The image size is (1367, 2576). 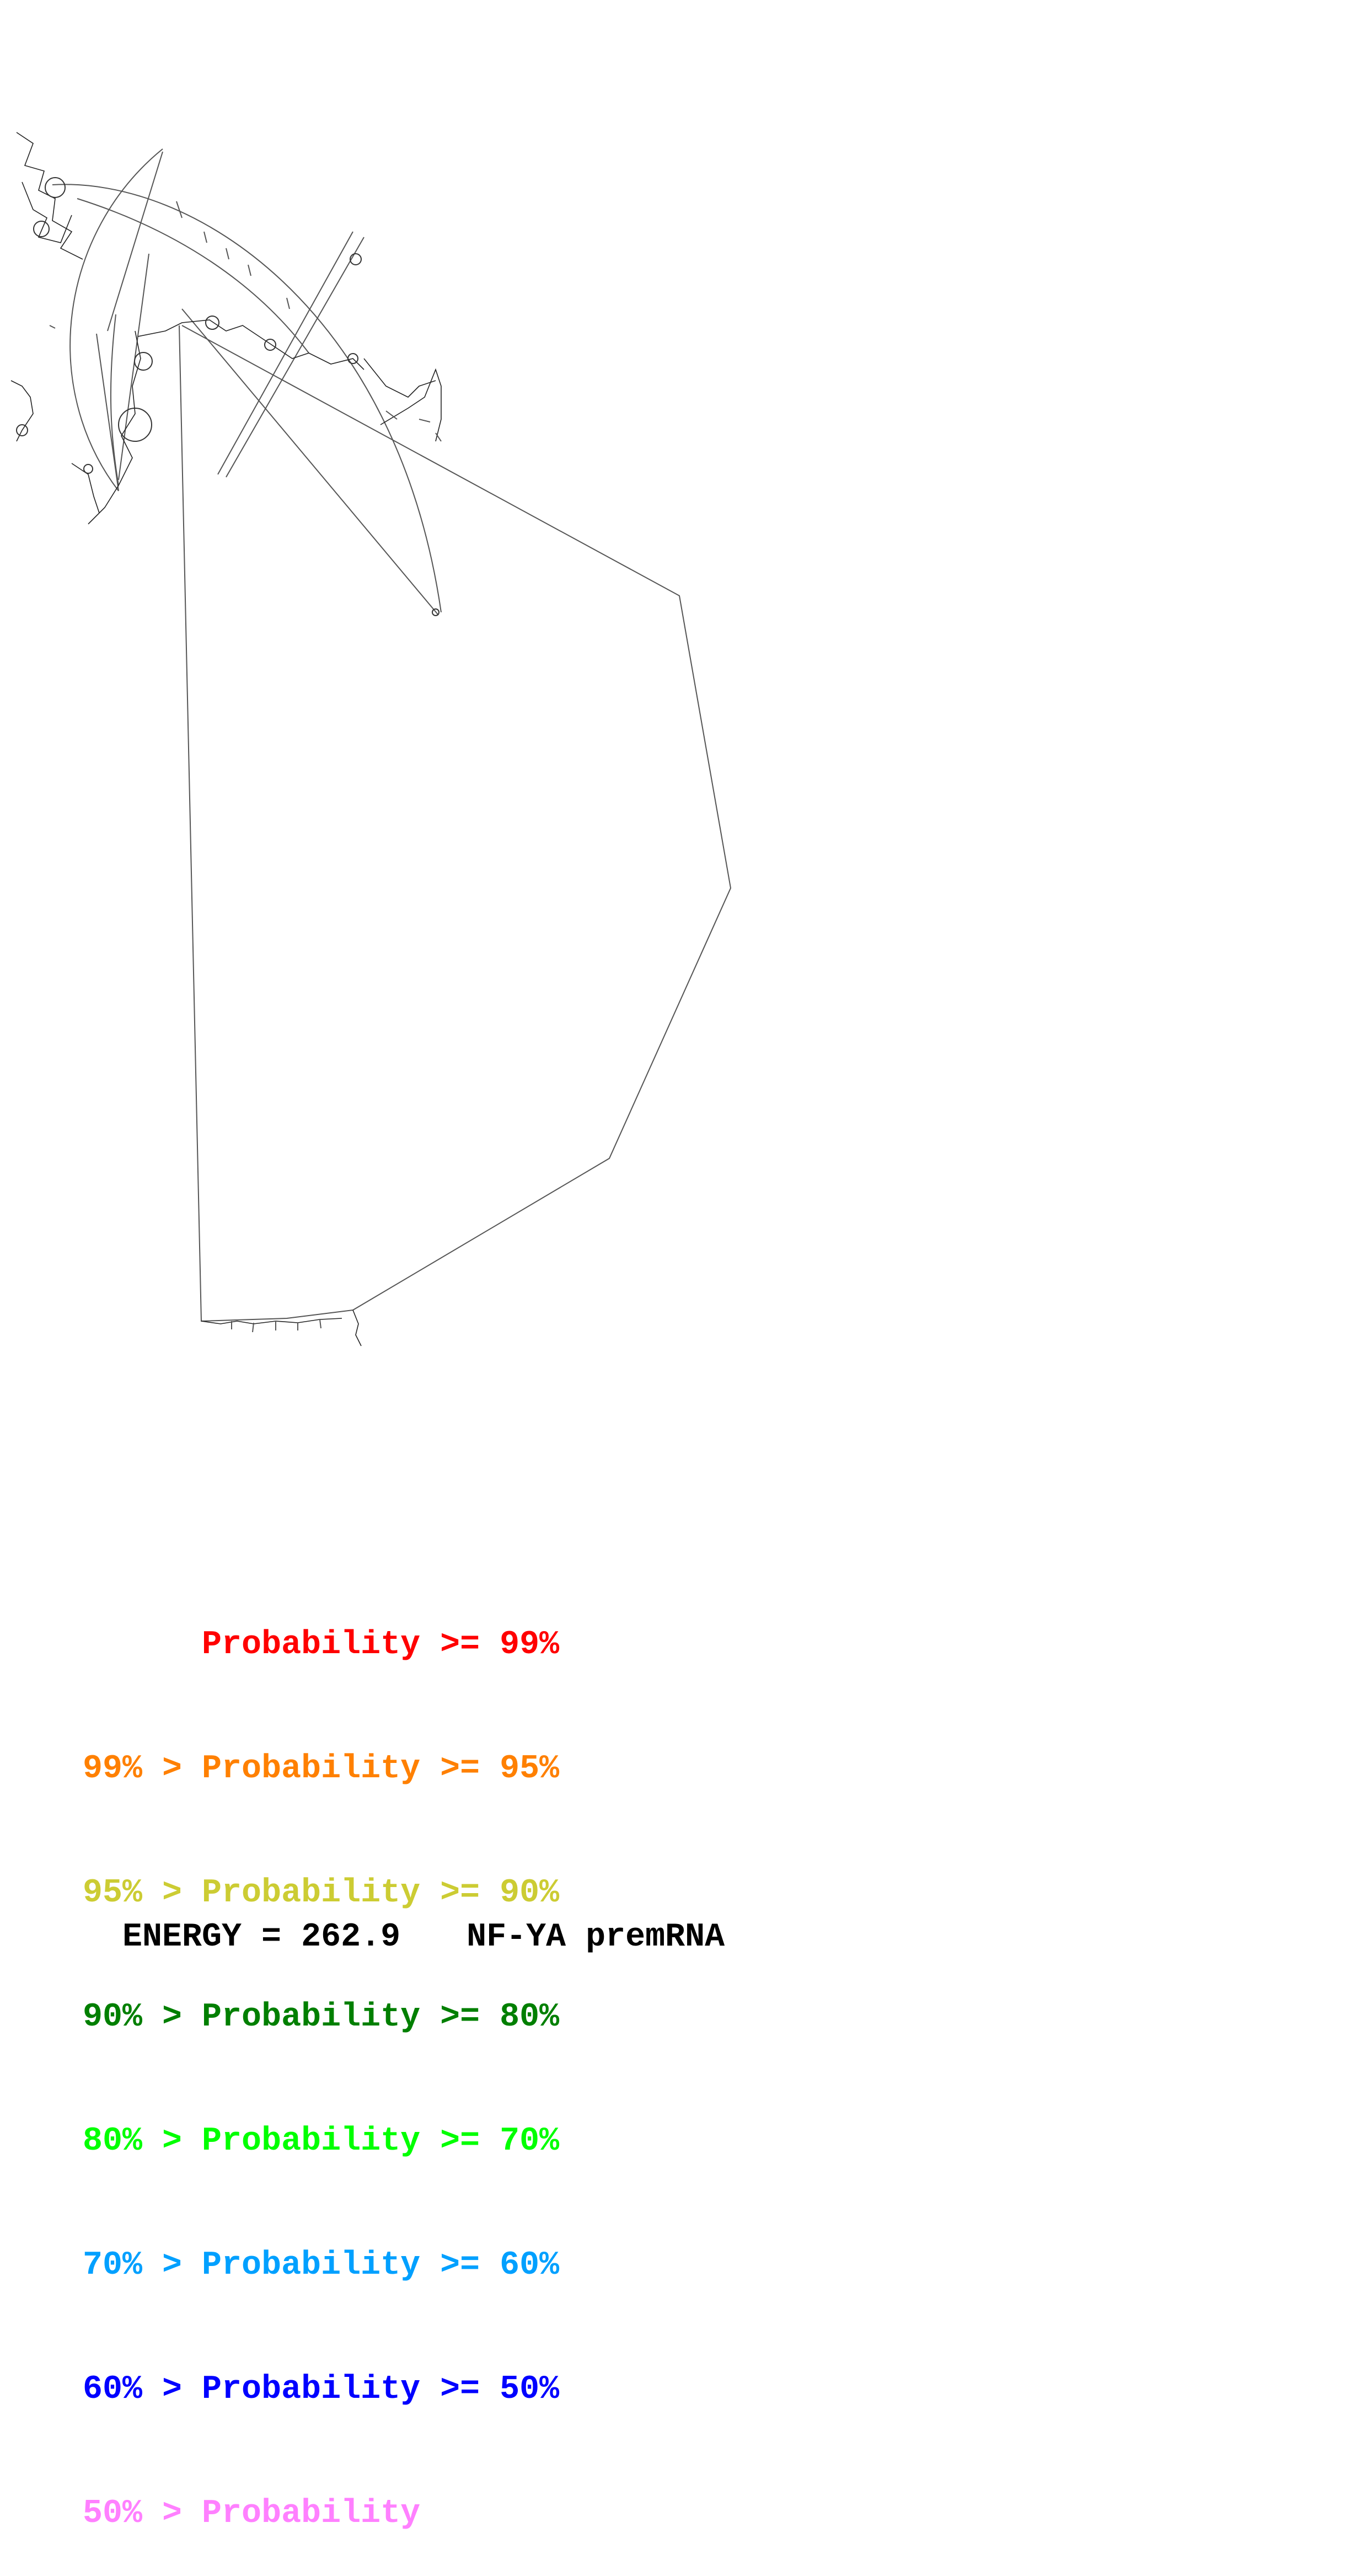 What do you see at coordinates (143, 1769) in the screenshot?
I see `legend-prefix: 99% >` at bounding box center [143, 1769].